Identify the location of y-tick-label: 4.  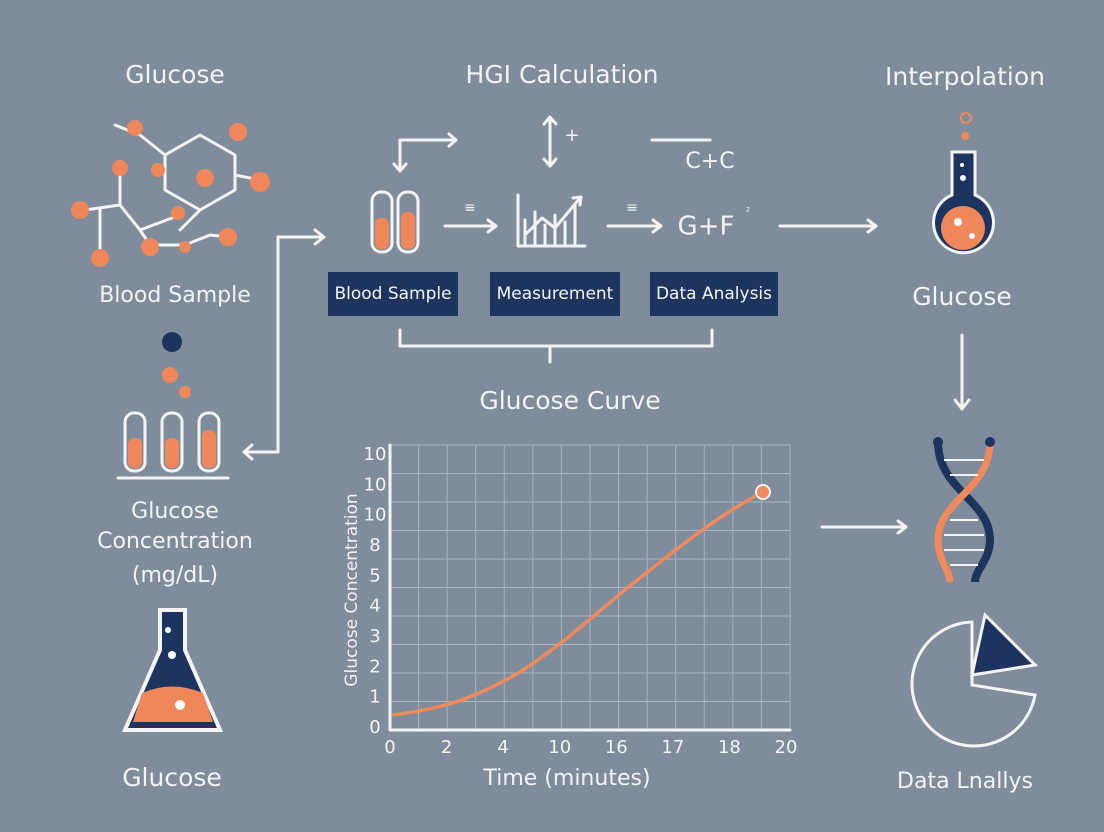
(374, 606).